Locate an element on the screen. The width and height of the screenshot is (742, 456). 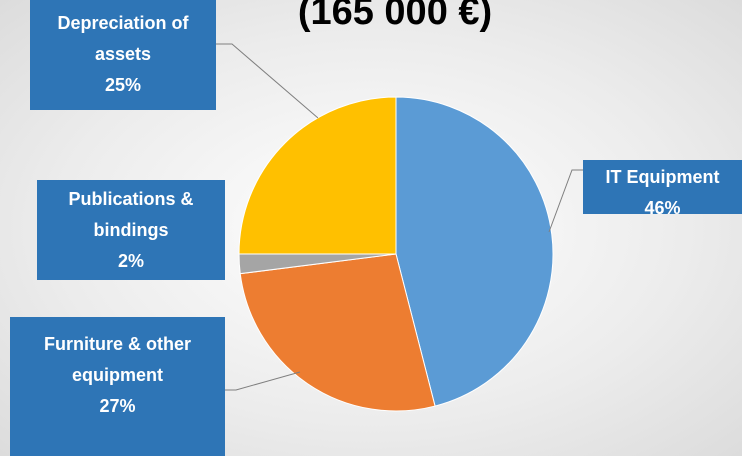
label-name: Publications & bindings is located at coordinates (131, 214).